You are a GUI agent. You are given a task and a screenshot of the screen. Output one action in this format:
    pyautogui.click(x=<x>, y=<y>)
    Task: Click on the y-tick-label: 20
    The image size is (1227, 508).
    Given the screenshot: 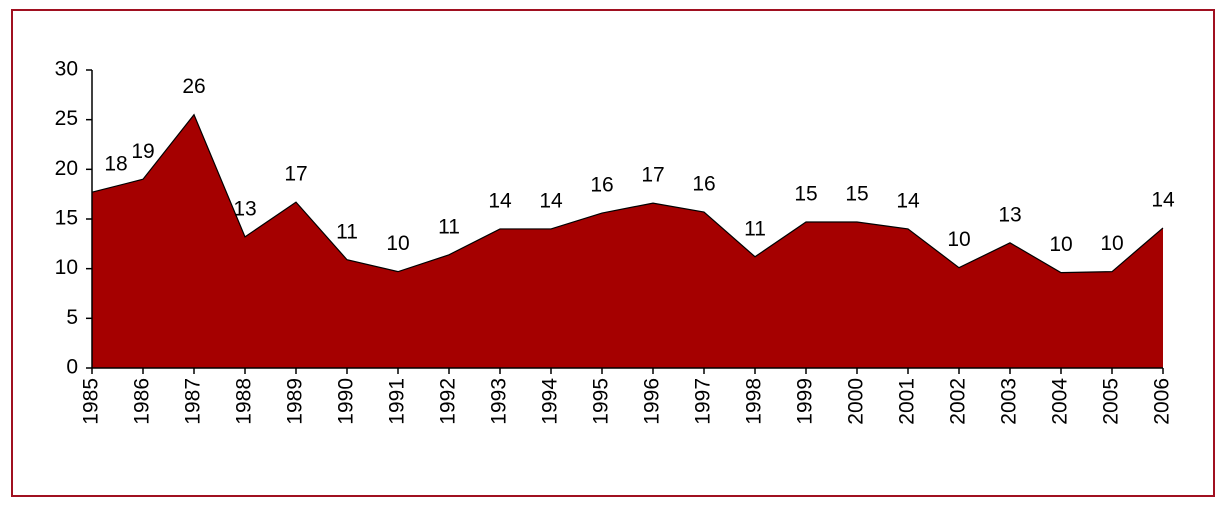 What is the action you would take?
    pyautogui.click(x=66, y=168)
    